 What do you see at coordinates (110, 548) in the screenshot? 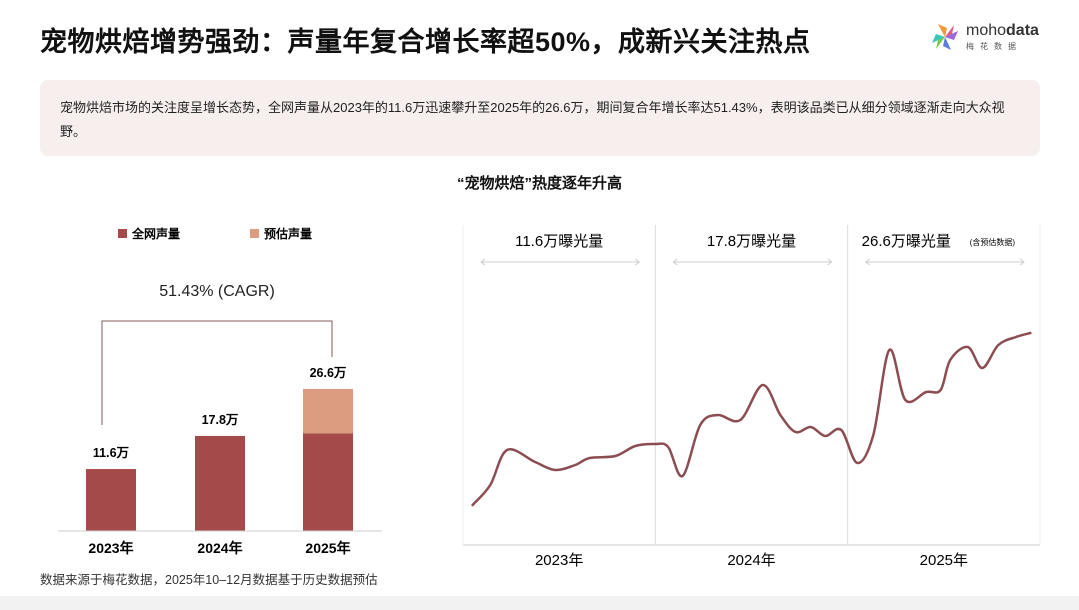
I see `x-tick-label: 2023年` at bounding box center [110, 548].